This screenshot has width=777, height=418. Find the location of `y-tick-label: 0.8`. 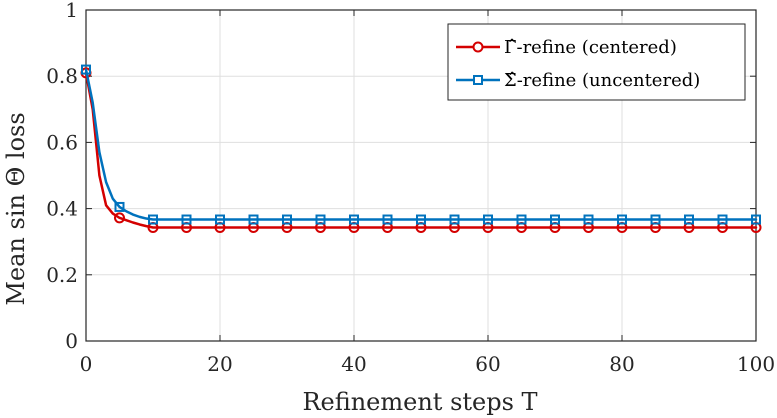

y-tick-label: 0.8 is located at coordinates (62, 76).